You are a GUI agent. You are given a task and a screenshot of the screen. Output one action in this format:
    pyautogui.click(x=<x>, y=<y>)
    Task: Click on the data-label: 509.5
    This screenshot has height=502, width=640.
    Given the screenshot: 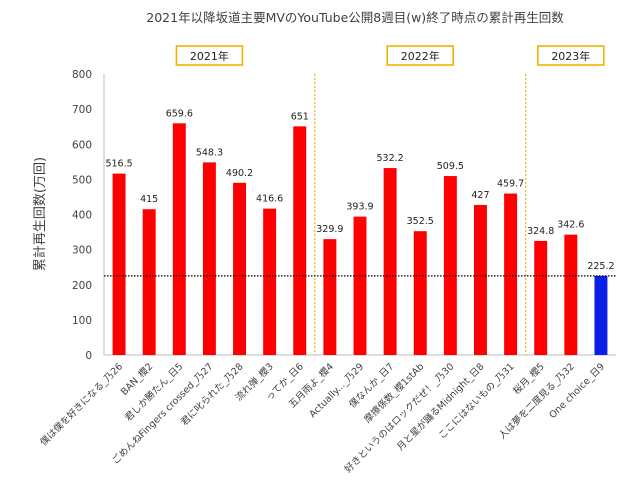 What is the action you would take?
    pyautogui.click(x=450, y=166)
    